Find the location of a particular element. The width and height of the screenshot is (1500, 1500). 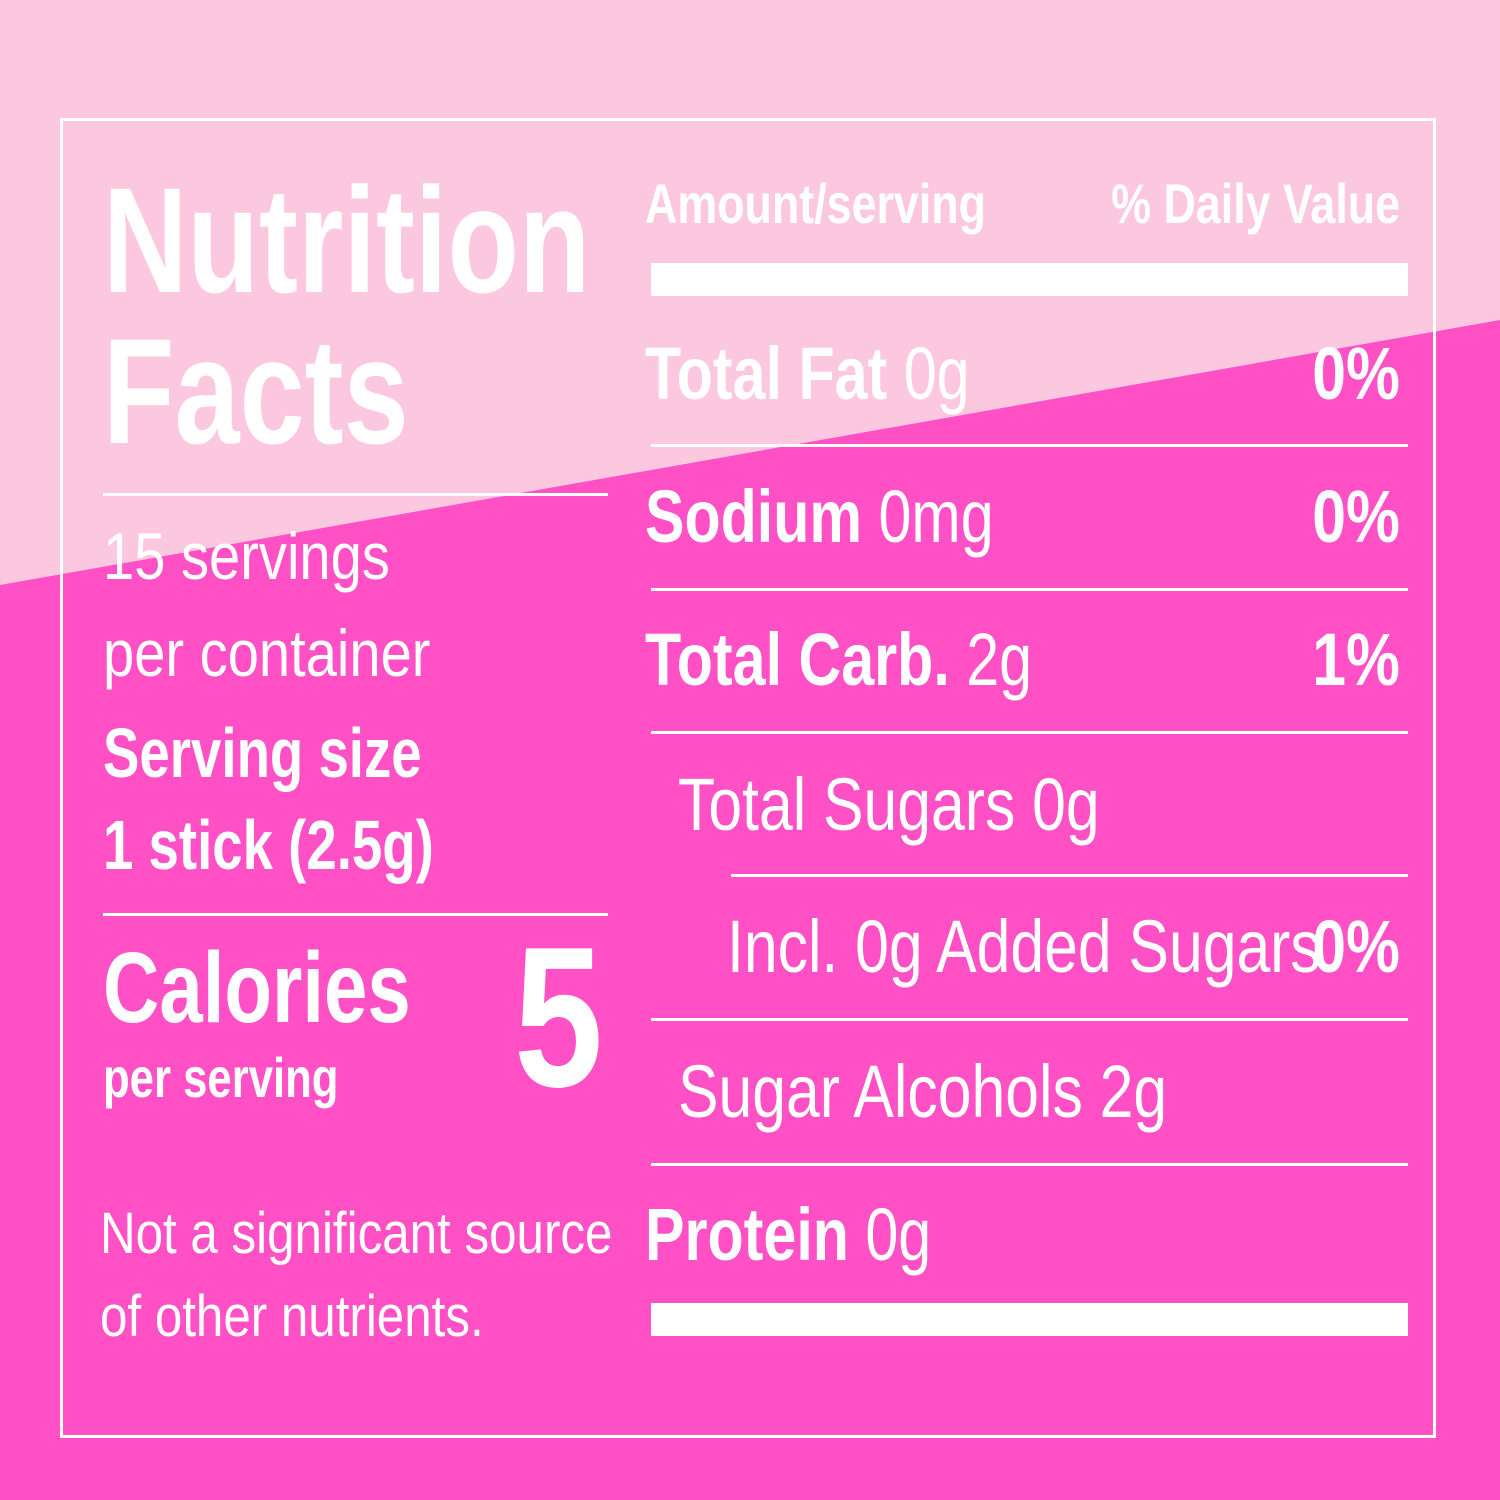

footnote-line-2: of other nutrients. is located at coordinates (292, 1316).